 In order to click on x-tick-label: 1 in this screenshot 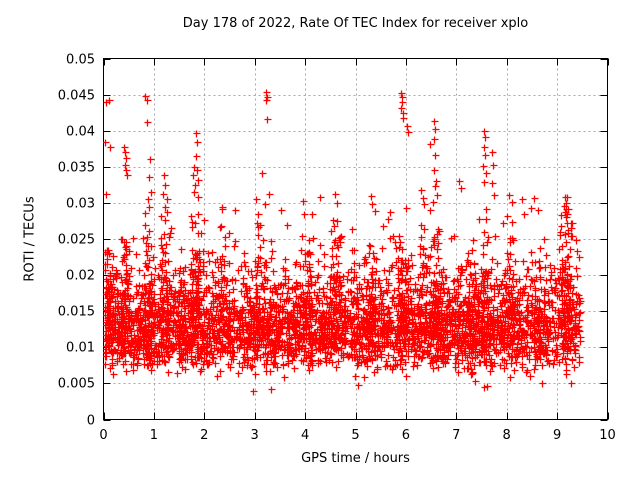, I will do `click(154, 435)`.